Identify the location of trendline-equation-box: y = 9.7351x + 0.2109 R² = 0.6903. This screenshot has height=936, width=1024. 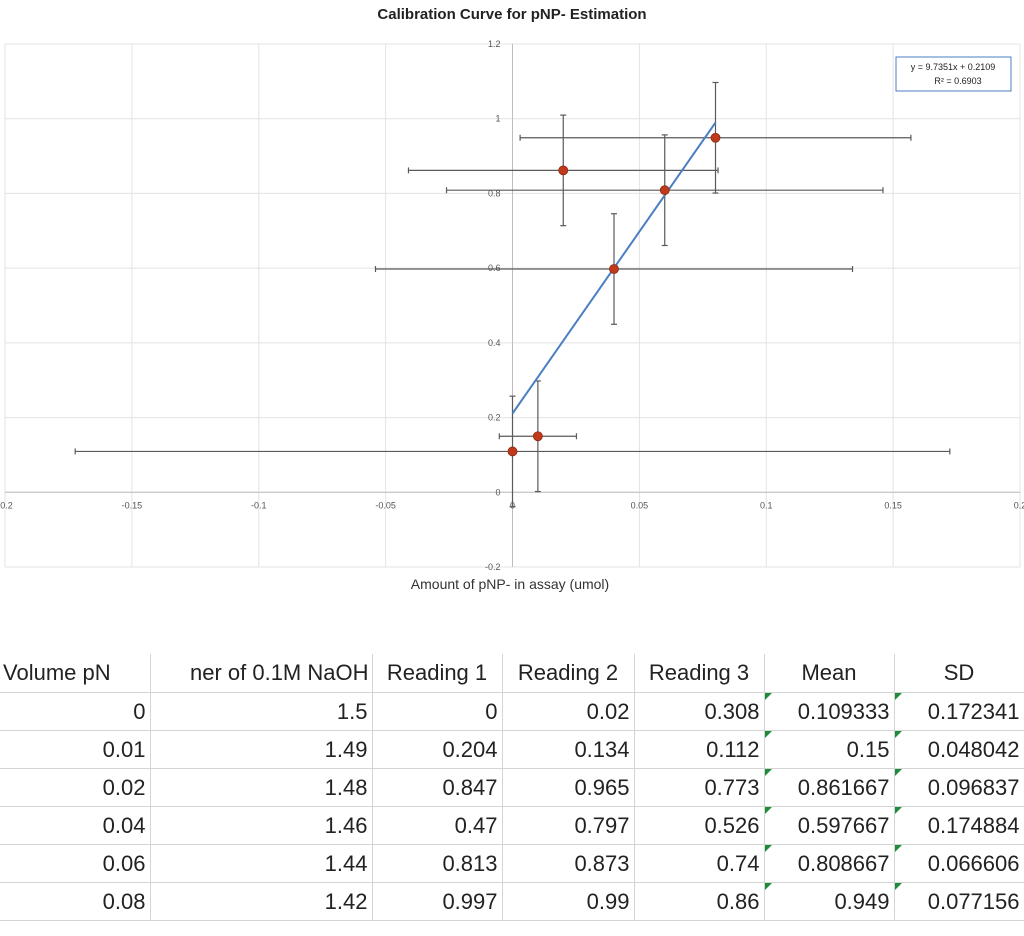
(953, 74).